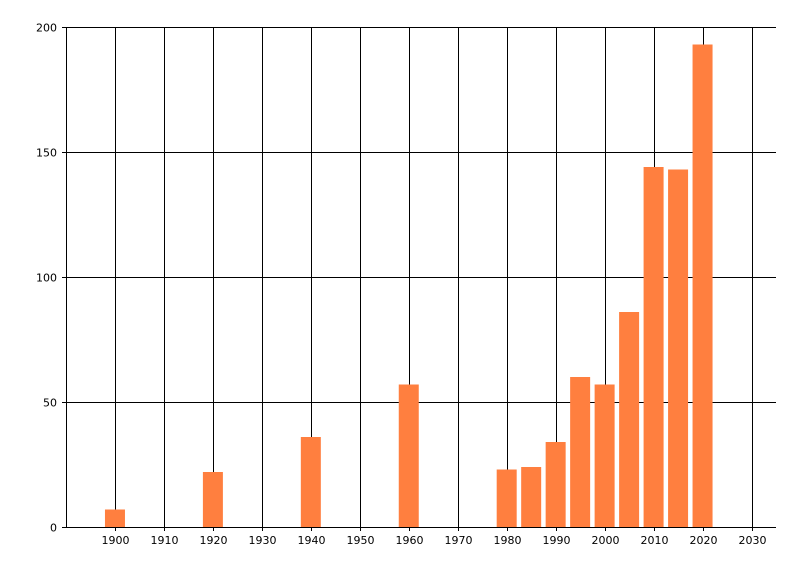 The image size is (800, 576). What do you see at coordinates (557, 540) in the screenshot?
I see `x-tick-label: 1990` at bounding box center [557, 540].